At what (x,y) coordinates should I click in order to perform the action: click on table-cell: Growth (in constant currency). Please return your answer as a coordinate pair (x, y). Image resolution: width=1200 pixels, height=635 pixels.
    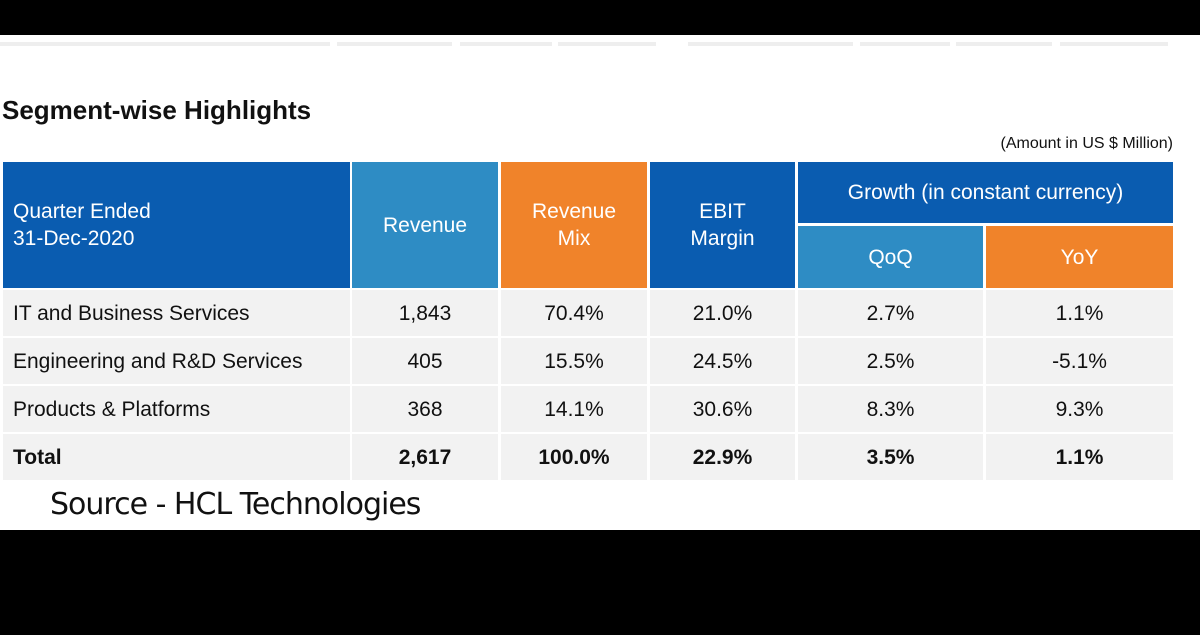
    Looking at the image, I should click on (985, 192).